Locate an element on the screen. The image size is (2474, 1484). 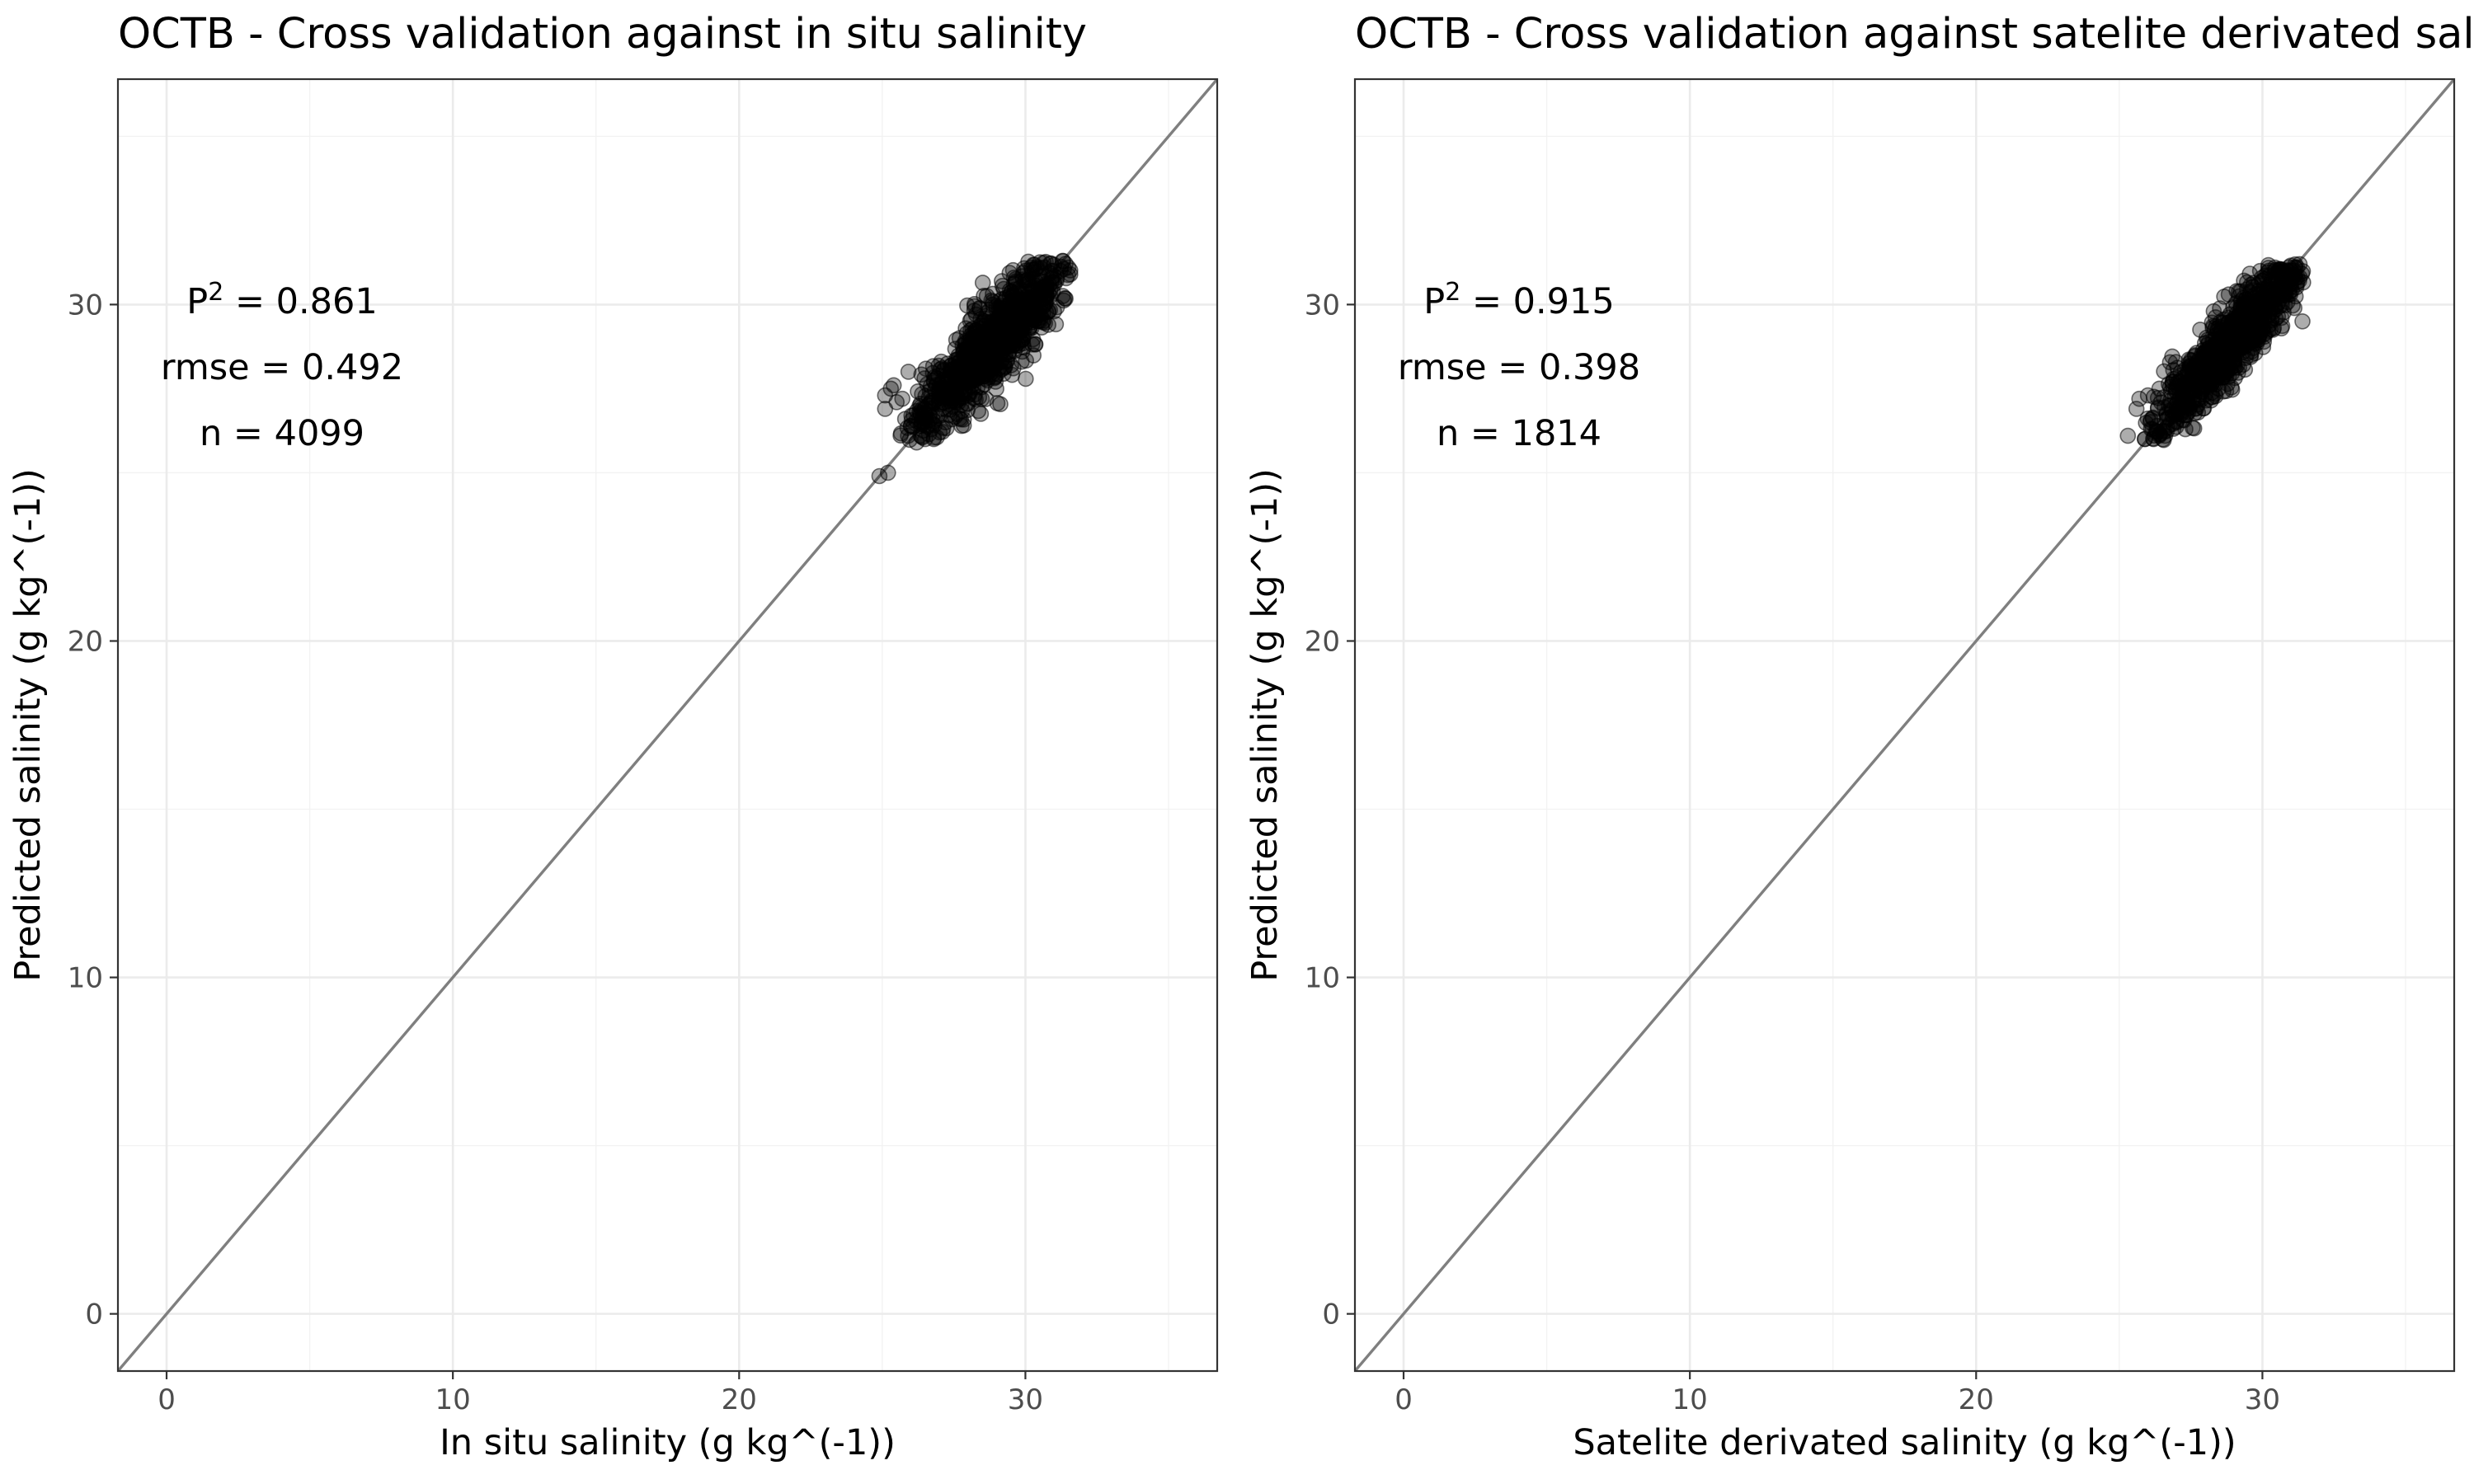
r2-superscript: 2 is located at coordinates (1452, 292).